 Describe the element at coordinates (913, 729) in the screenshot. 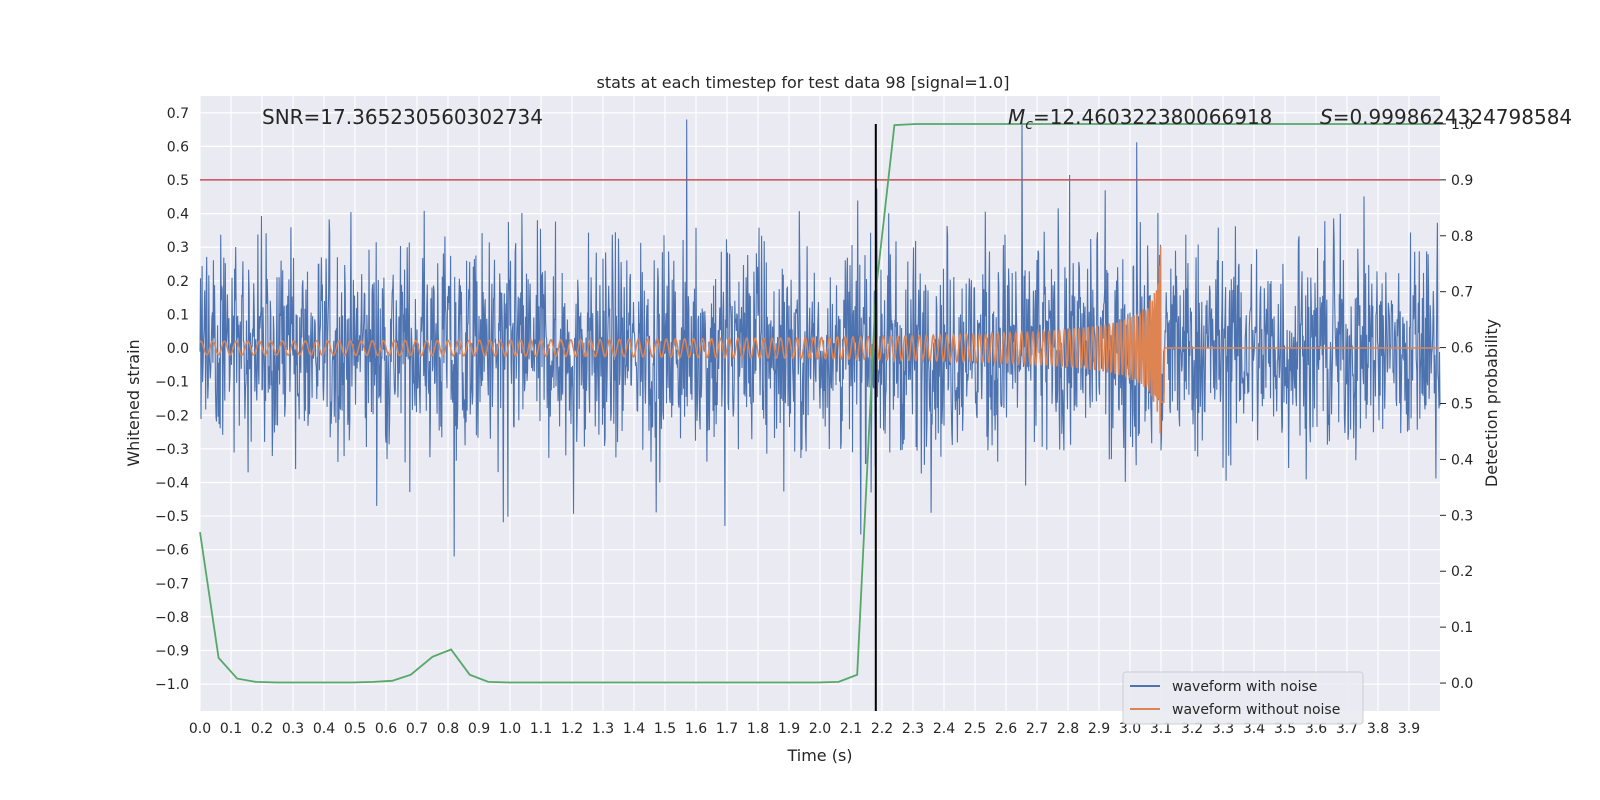

I see `x-tick-label: 2.3` at that location.